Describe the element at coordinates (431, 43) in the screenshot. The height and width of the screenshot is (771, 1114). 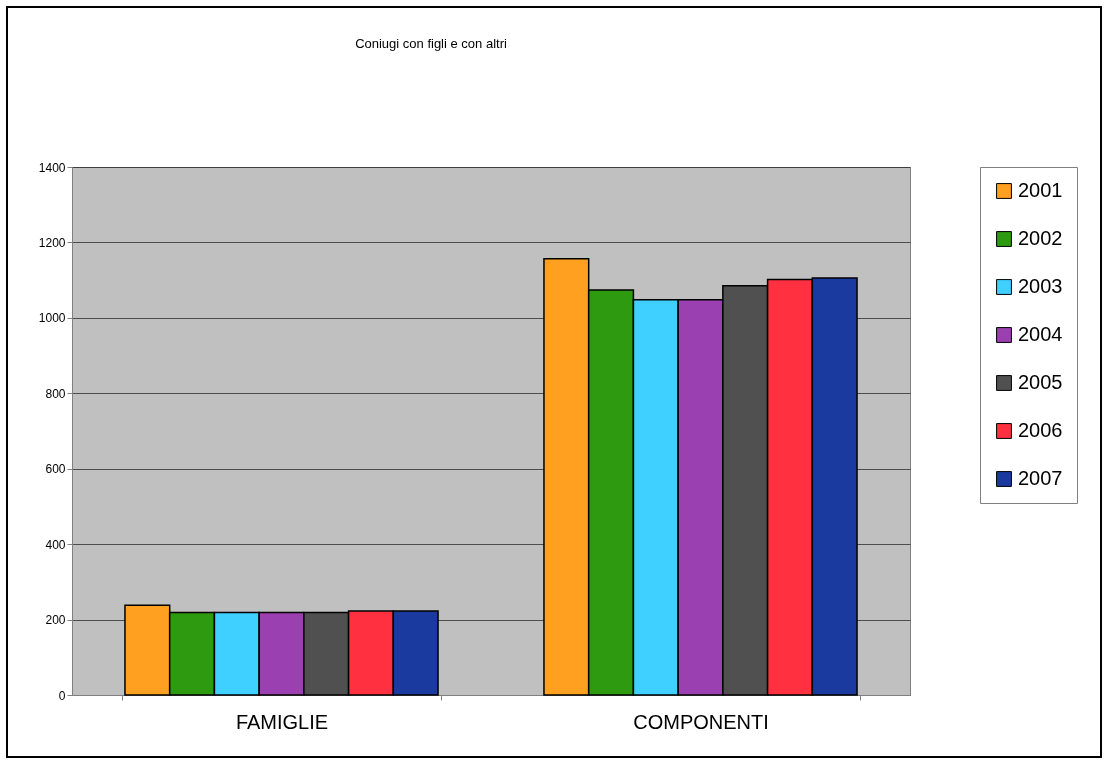
I see `chart-title: Coniugi con figli e con altri` at that location.